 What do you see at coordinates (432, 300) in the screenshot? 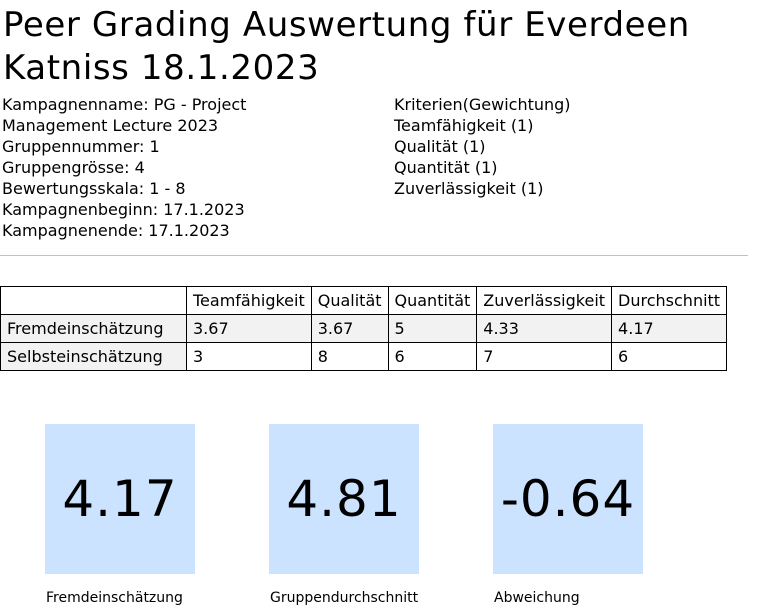
I see `table-header-quantity: Quantität` at bounding box center [432, 300].